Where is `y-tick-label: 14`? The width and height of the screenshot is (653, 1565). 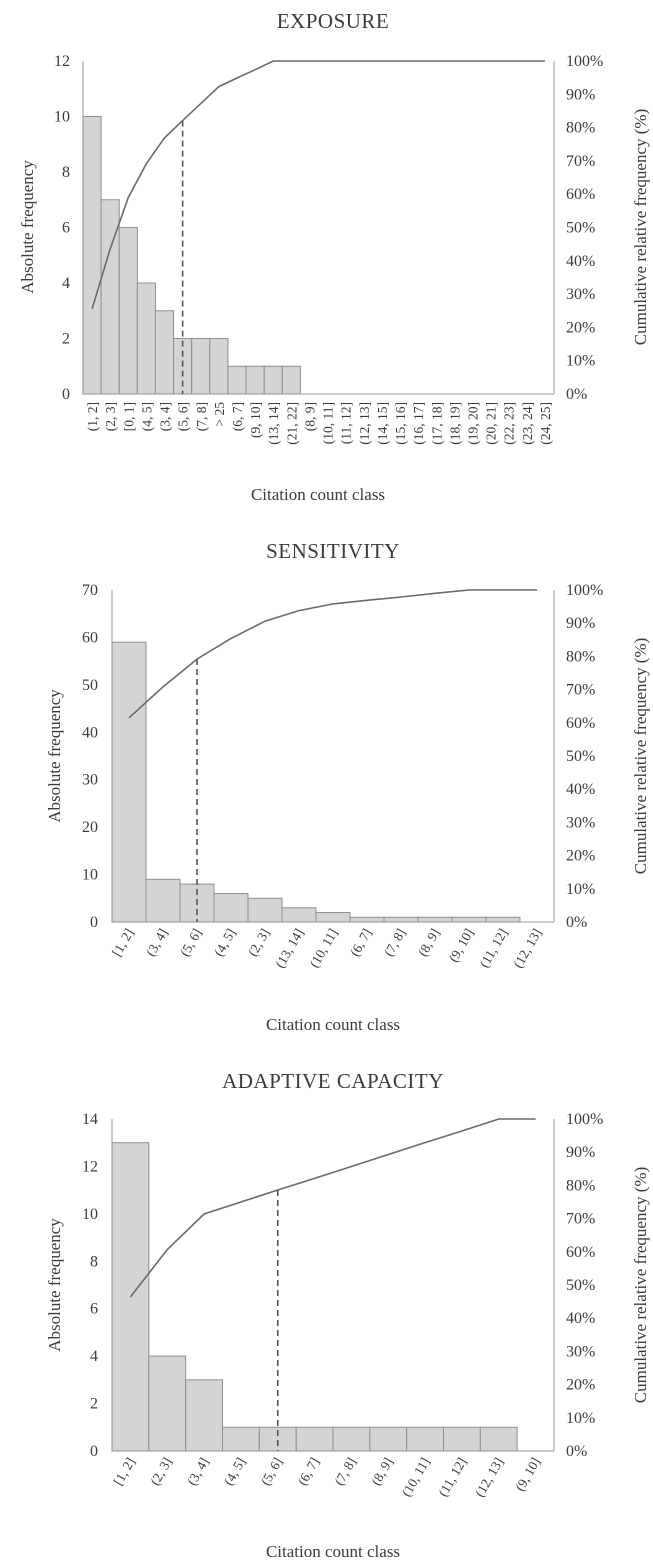
y-tick-label: 14 is located at coordinates (90, 1119).